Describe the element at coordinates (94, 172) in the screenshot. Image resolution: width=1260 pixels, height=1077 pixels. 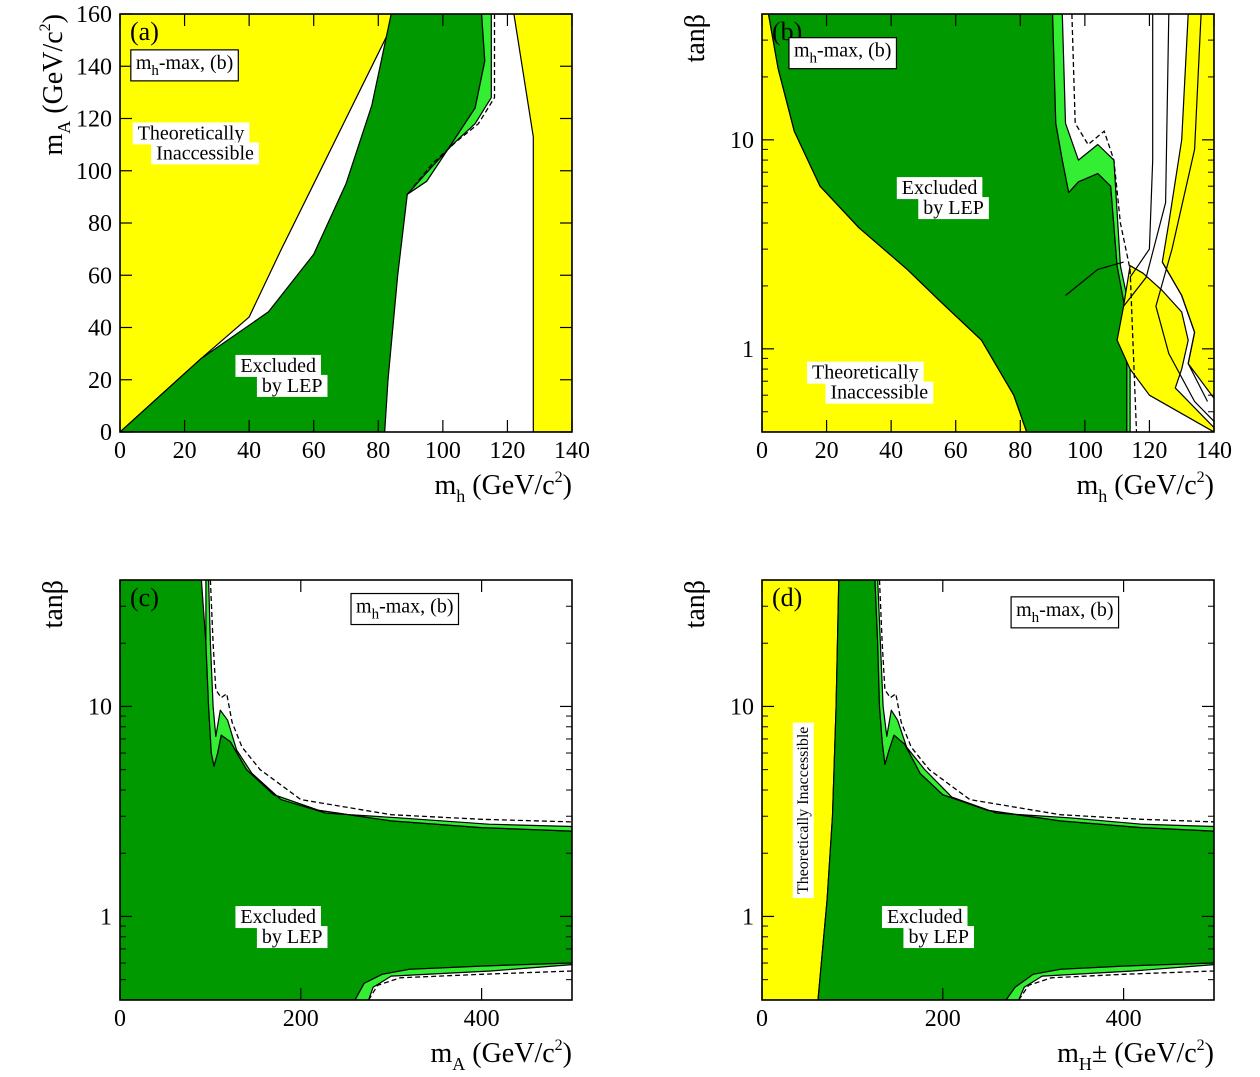
I see `y-tick-label: 100` at that location.